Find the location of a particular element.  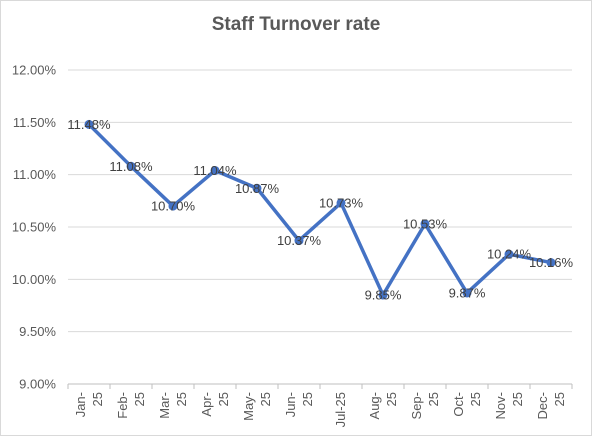

data-label: 10.87% is located at coordinates (257, 188).